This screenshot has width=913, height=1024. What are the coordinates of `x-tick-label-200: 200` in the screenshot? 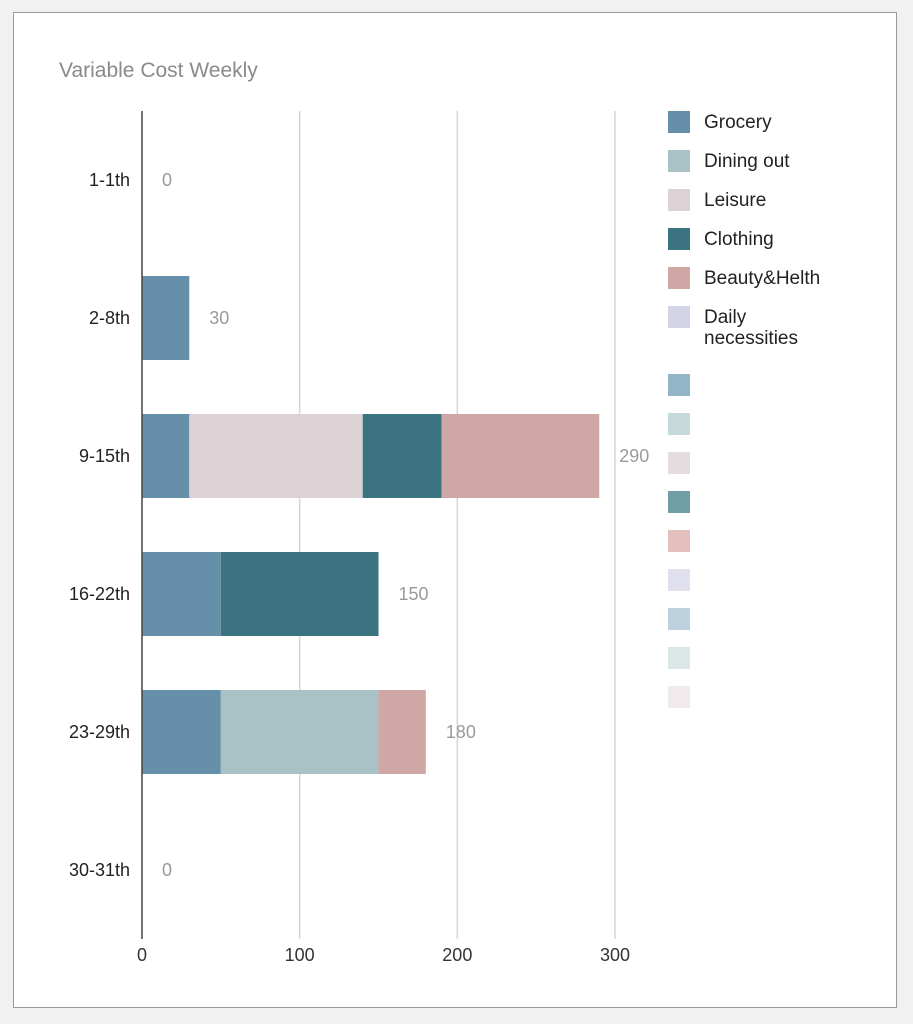 It's located at (457, 955).